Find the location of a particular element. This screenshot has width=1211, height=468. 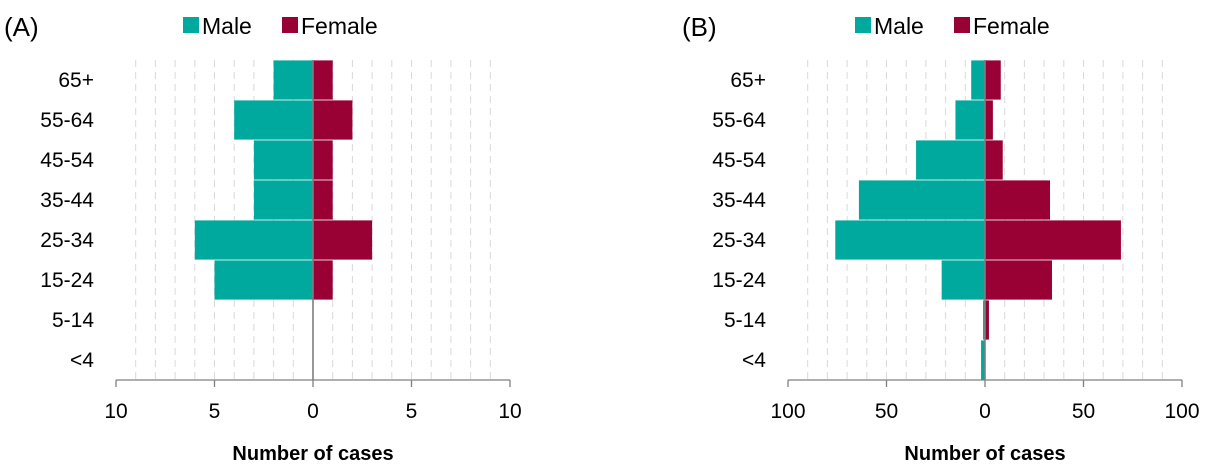

chart-b-legend-label-male: Male is located at coordinates (899, 26).